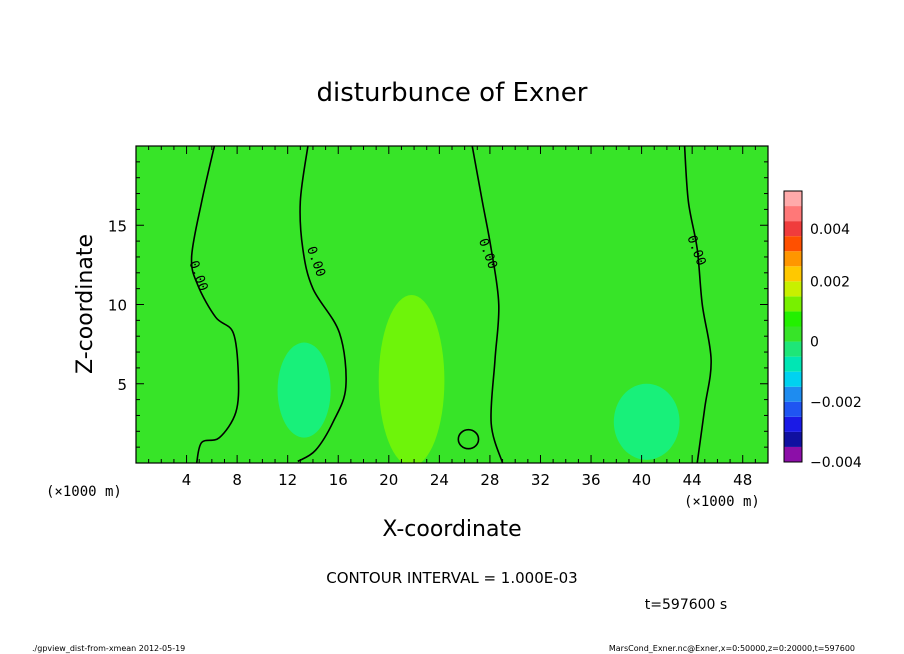 The height and width of the screenshot is (654, 904). Describe the element at coordinates (108, 648) in the screenshot. I see `footer-left: ./gpview_dist-from-xmean 2012-05-19` at that location.